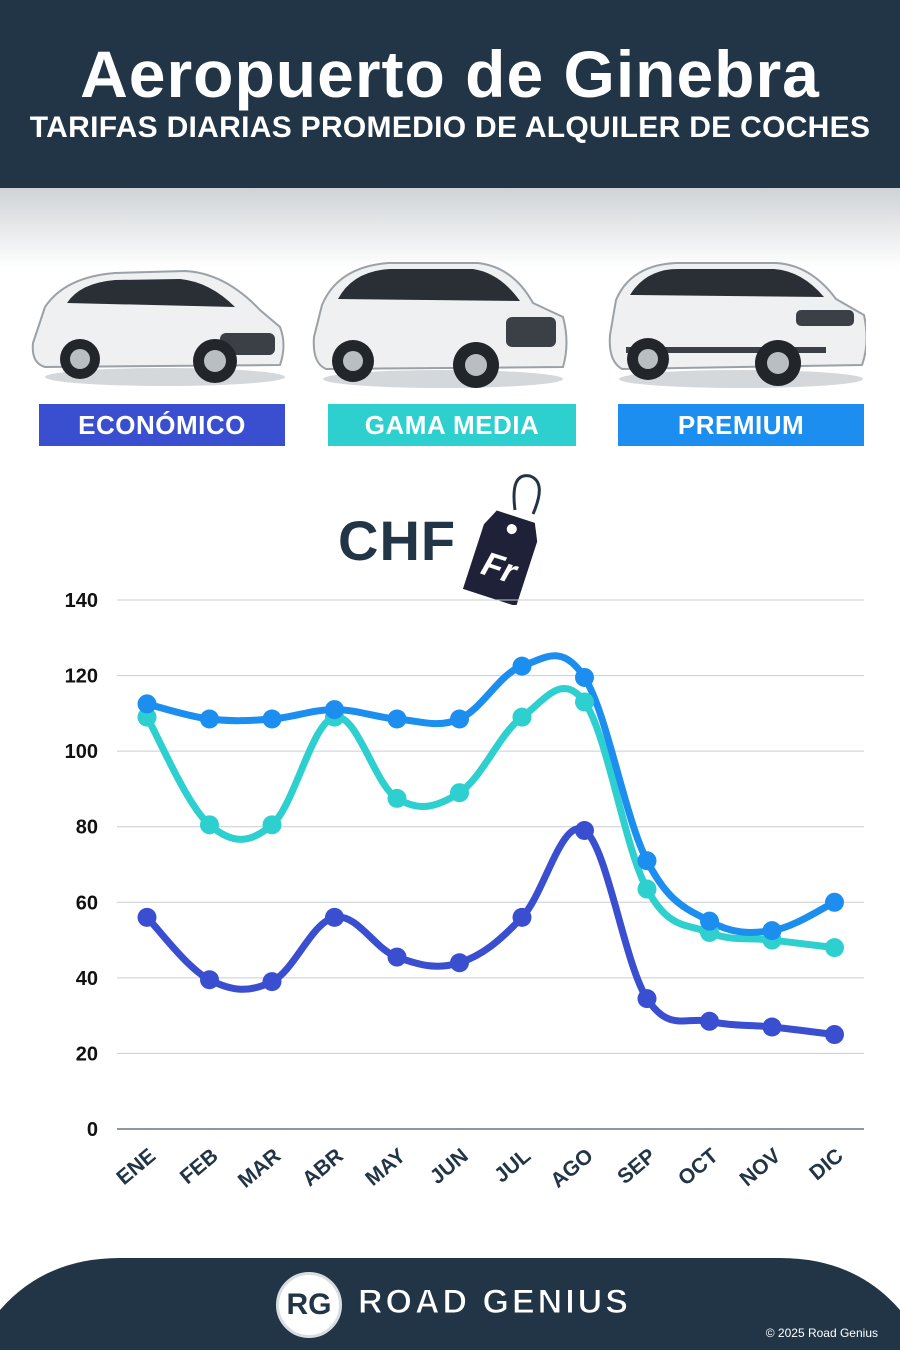 This screenshot has height=1350, width=900. What do you see at coordinates (512, 1165) in the screenshot?
I see `x-tick-label: JUL` at bounding box center [512, 1165].